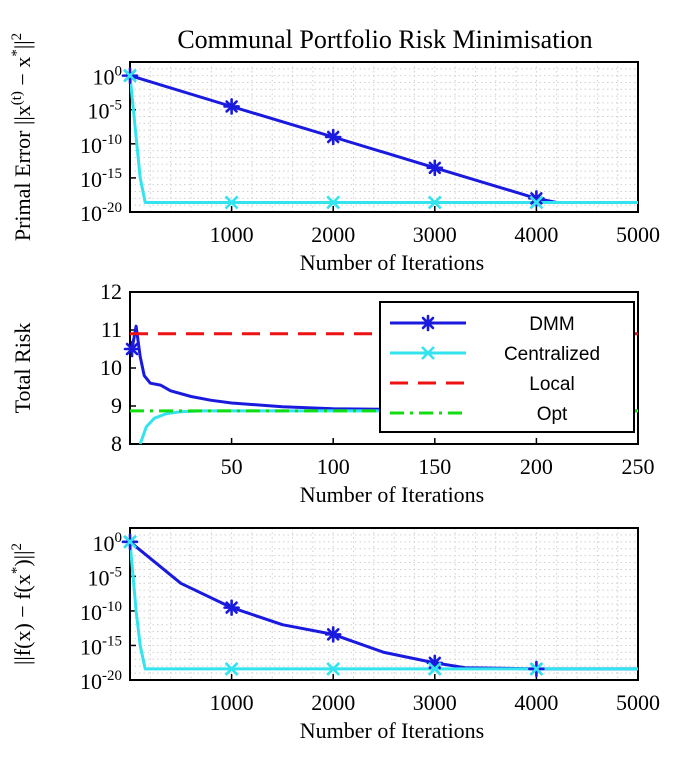 The image size is (690, 758). I want to click on axes-frame, so click(384, 137).